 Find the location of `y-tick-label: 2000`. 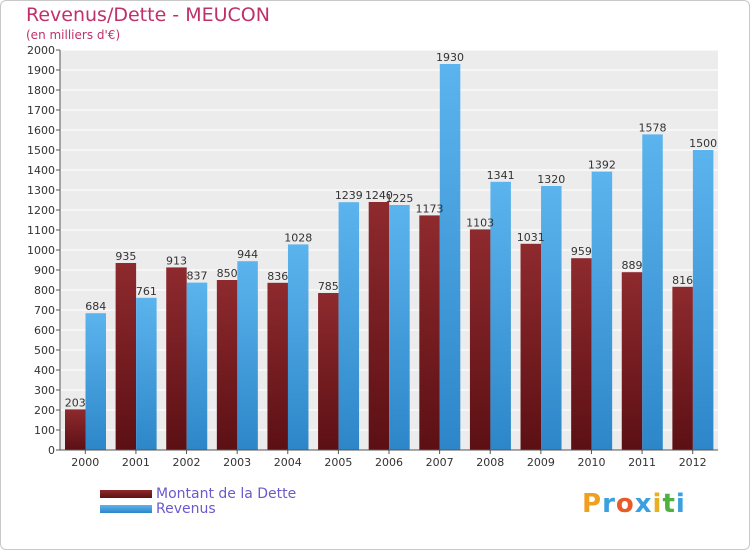

y-tick-label: 2000 is located at coordinates (41, 50).